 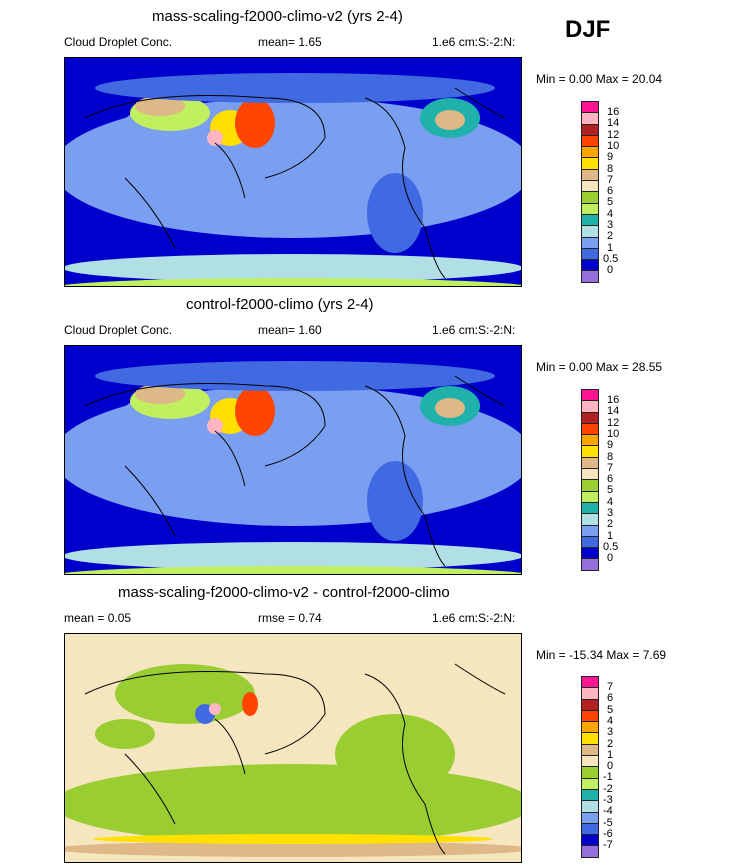 What do you see at coordinates (588, 29) in the screenshot?
I see `season-label: DJF` at bounding box center [588, 29].